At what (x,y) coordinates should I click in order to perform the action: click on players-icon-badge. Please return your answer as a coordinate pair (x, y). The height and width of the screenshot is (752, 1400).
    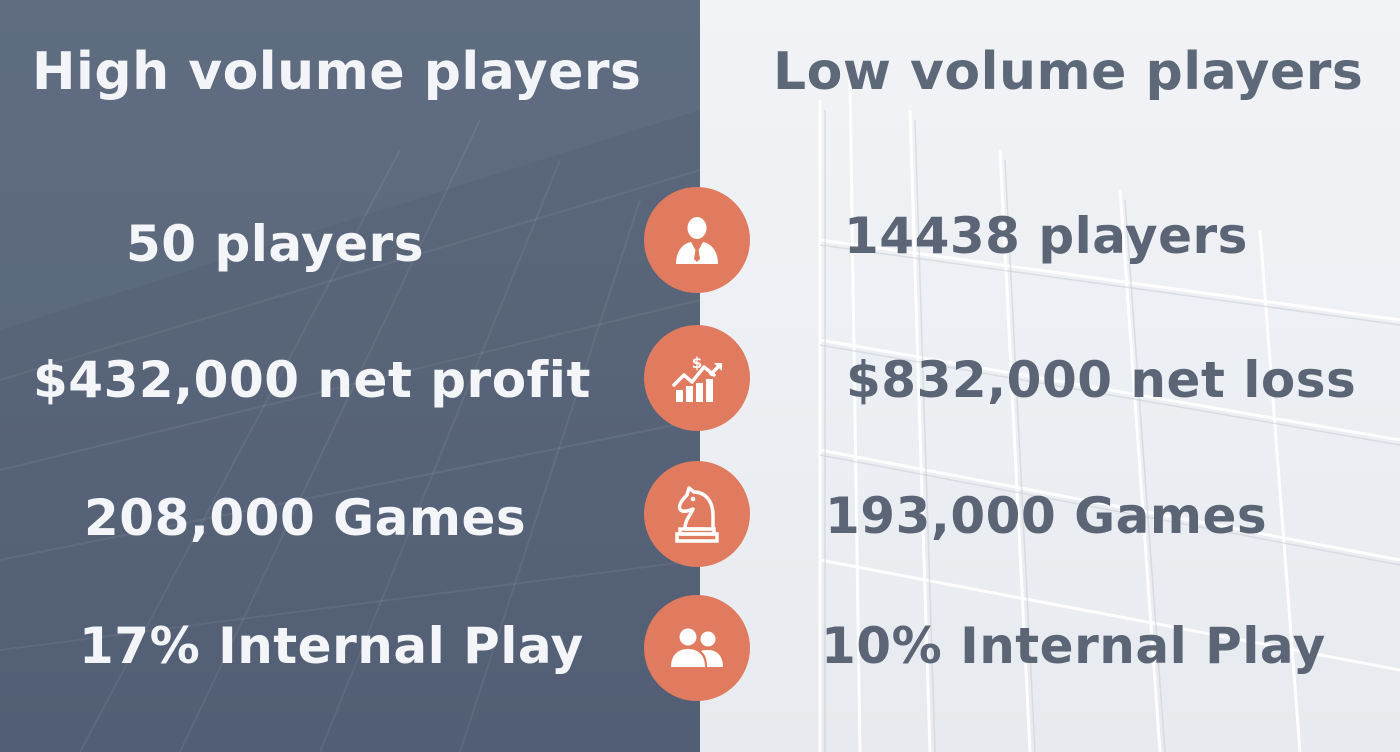
    Looking at the image, I should click on (697, 240).